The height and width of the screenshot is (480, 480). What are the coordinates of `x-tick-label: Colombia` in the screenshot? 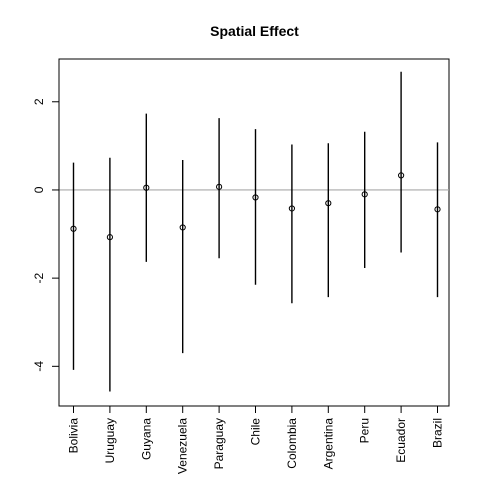 It's located at (292, 443).